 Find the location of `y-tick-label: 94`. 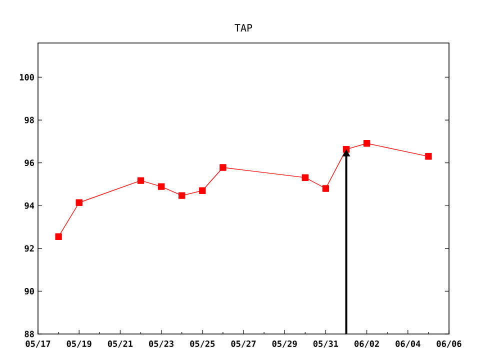

y-tick-label: 94 is located at coordinates (29, 205).